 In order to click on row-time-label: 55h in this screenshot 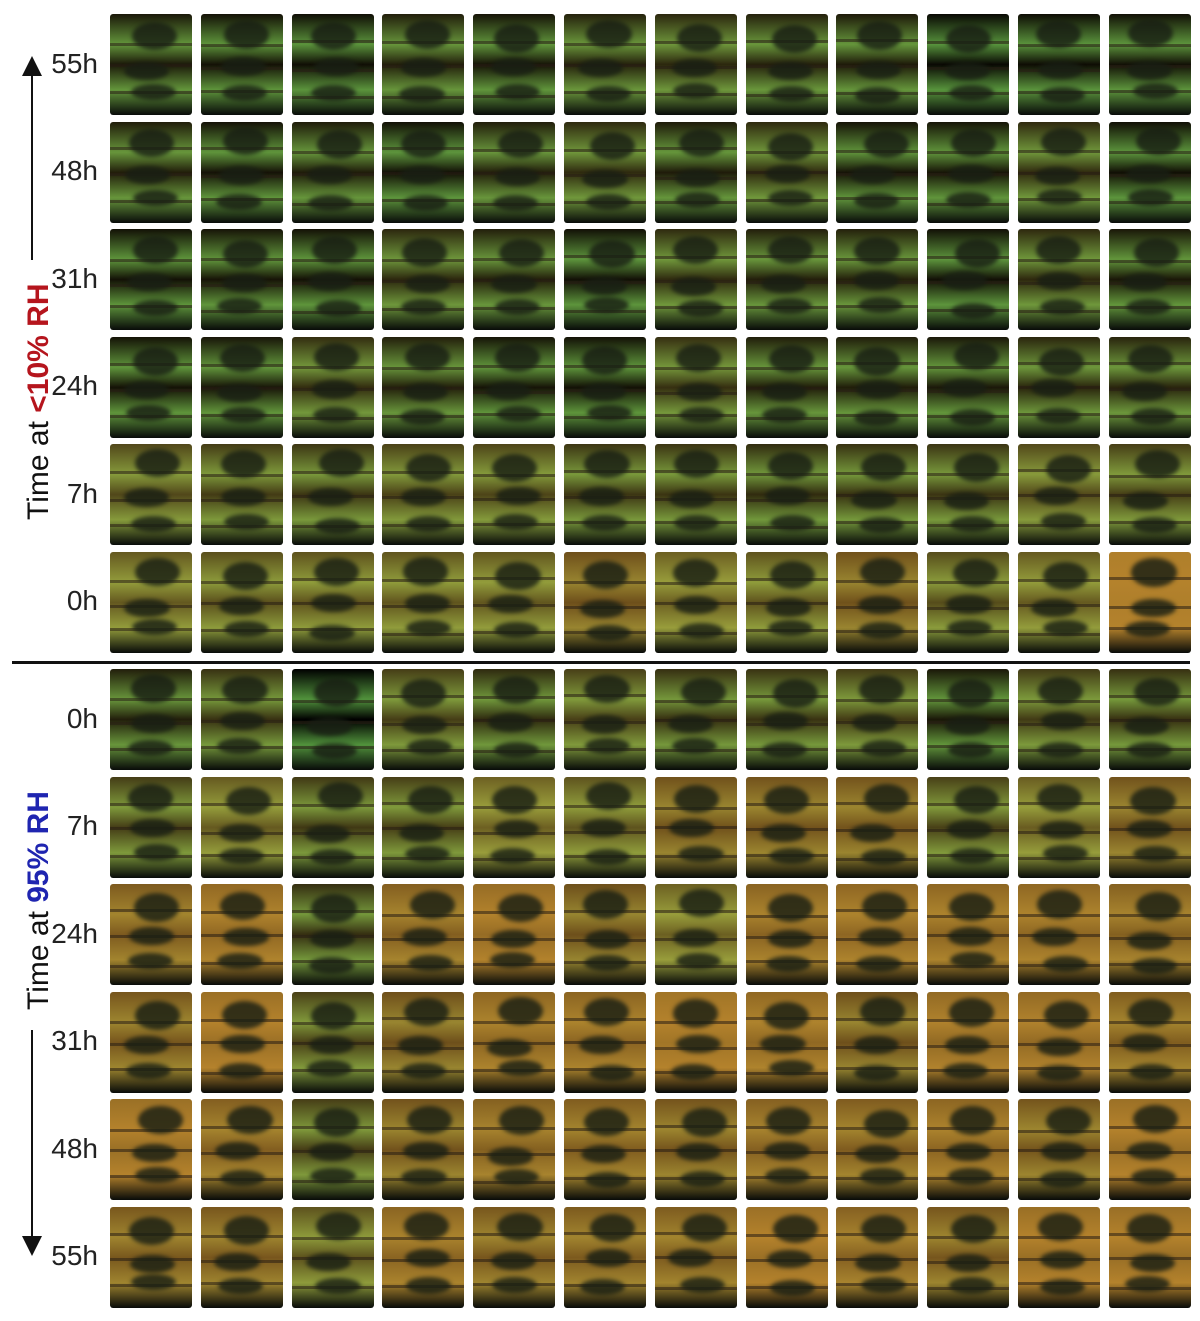, I will do `click(74, 63)`.